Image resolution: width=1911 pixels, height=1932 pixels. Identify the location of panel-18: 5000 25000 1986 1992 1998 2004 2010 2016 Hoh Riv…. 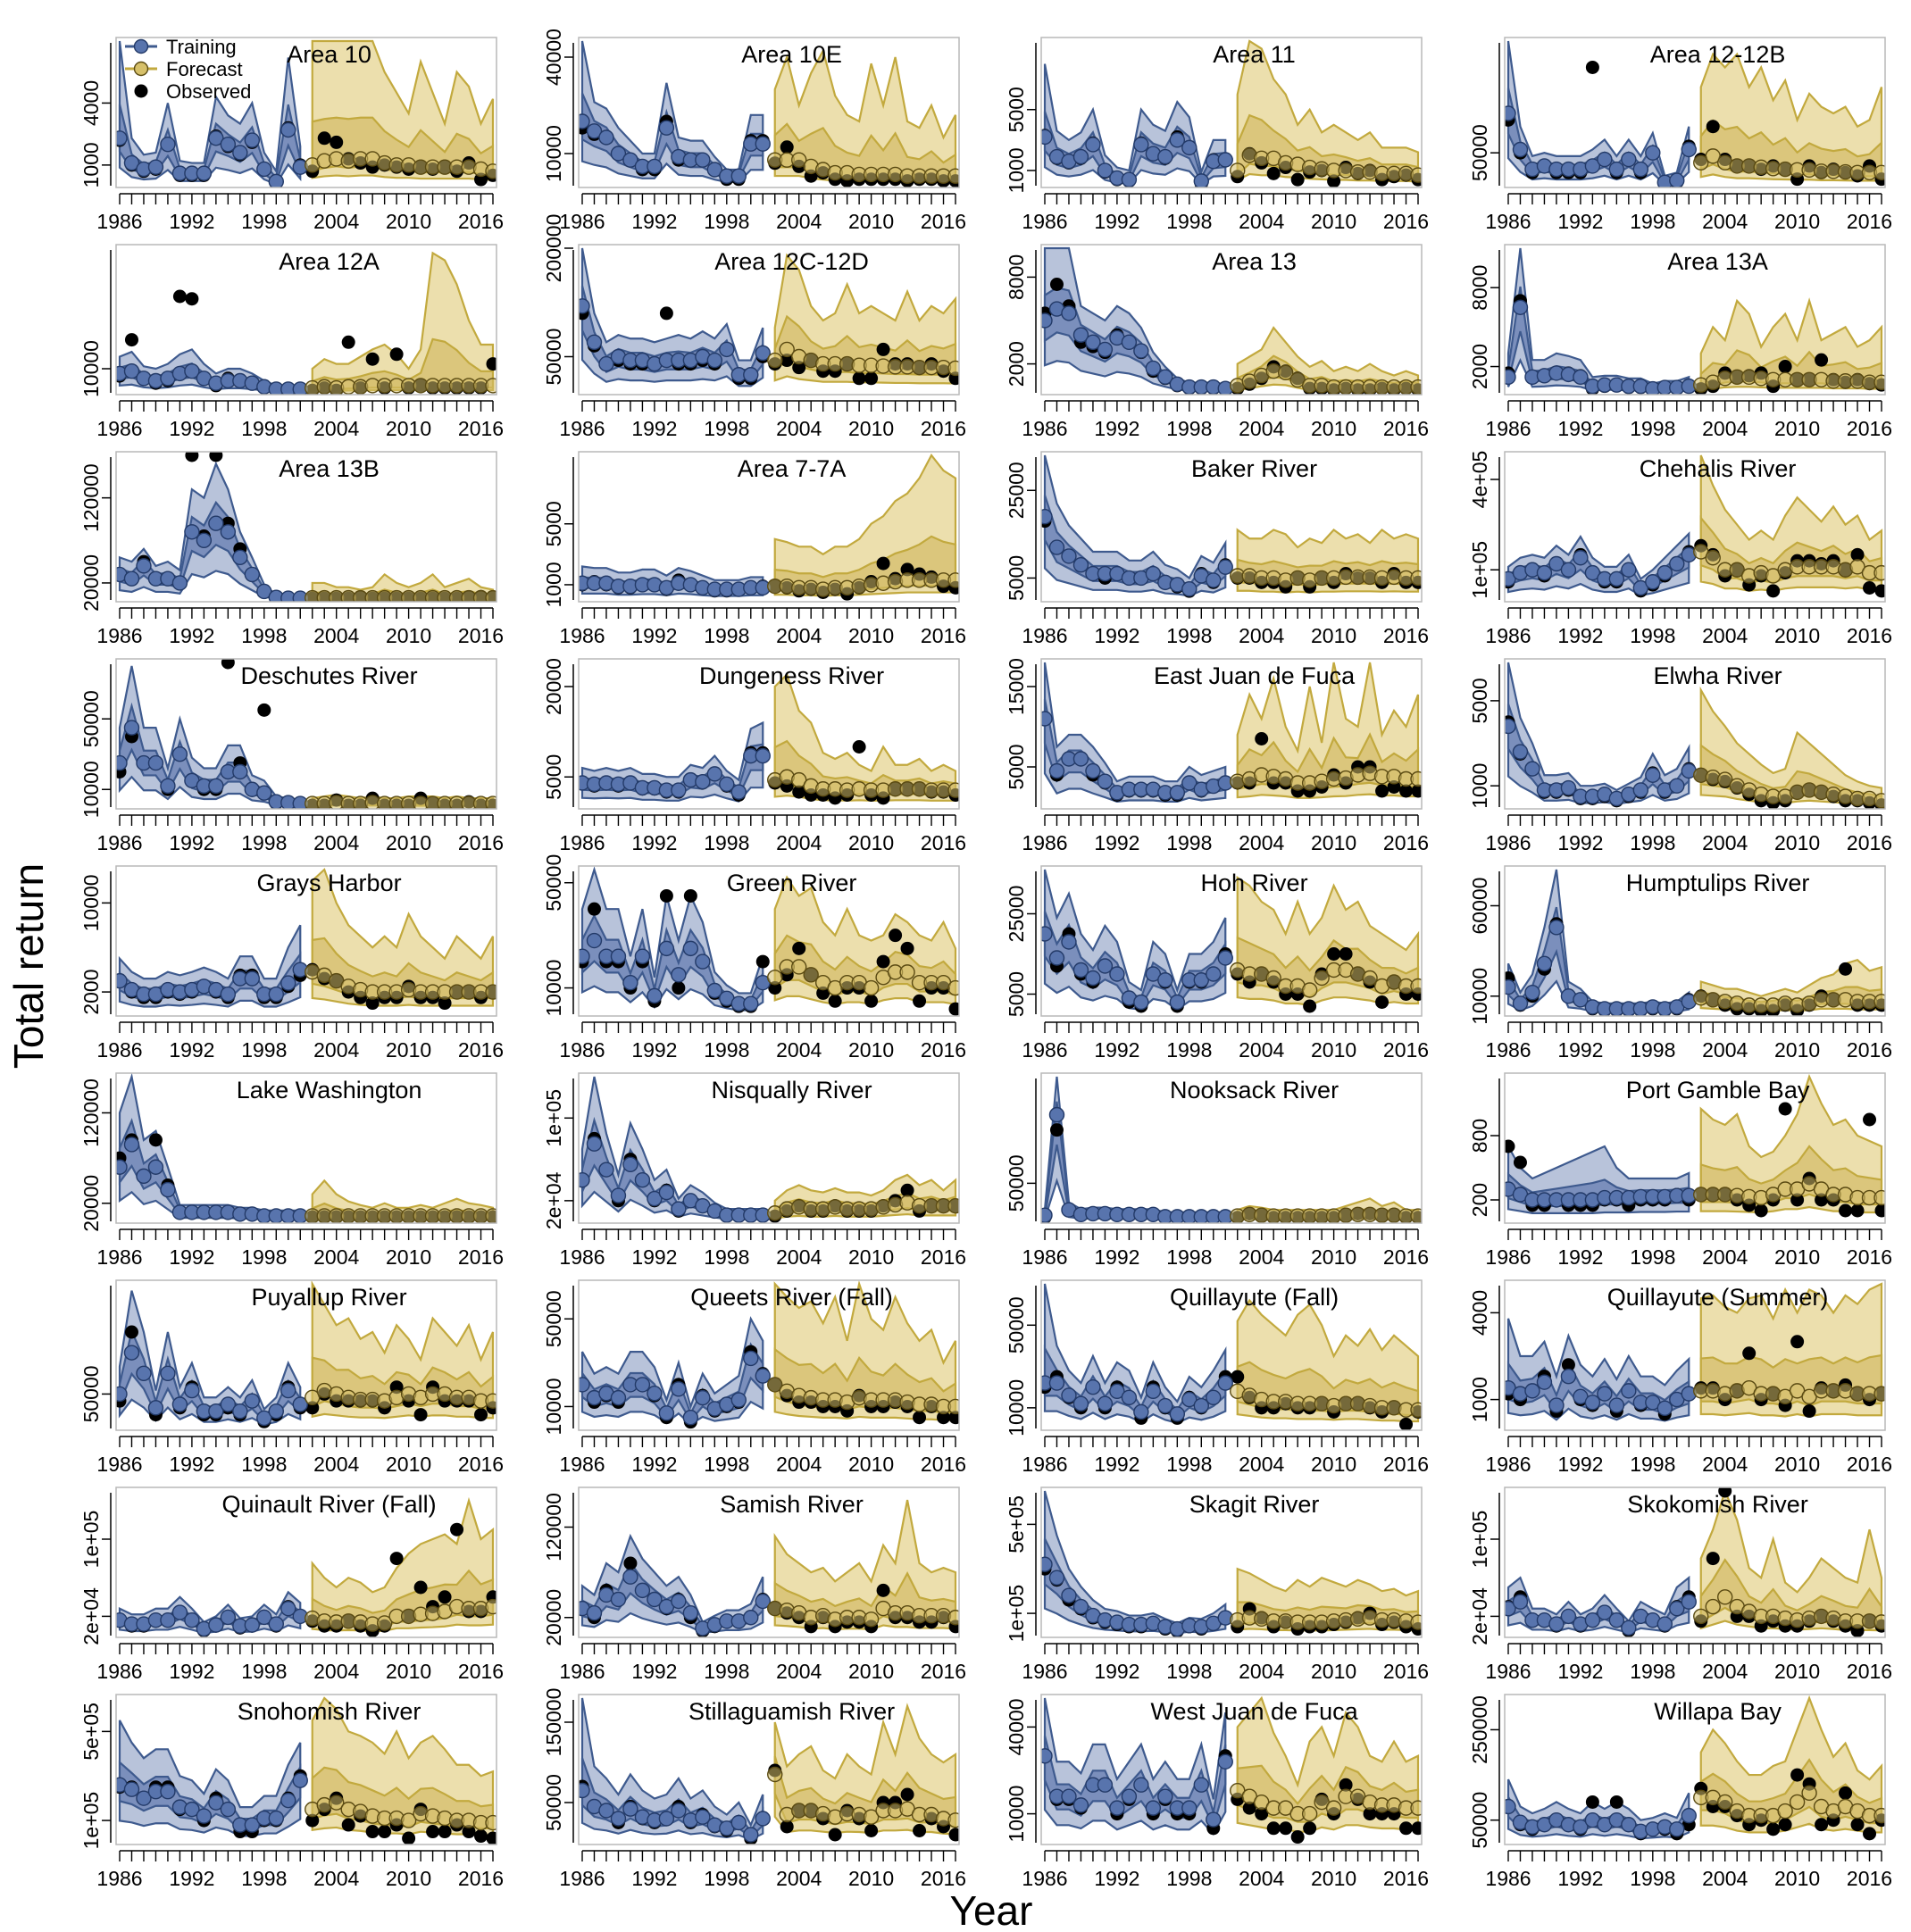
(1217, 963).